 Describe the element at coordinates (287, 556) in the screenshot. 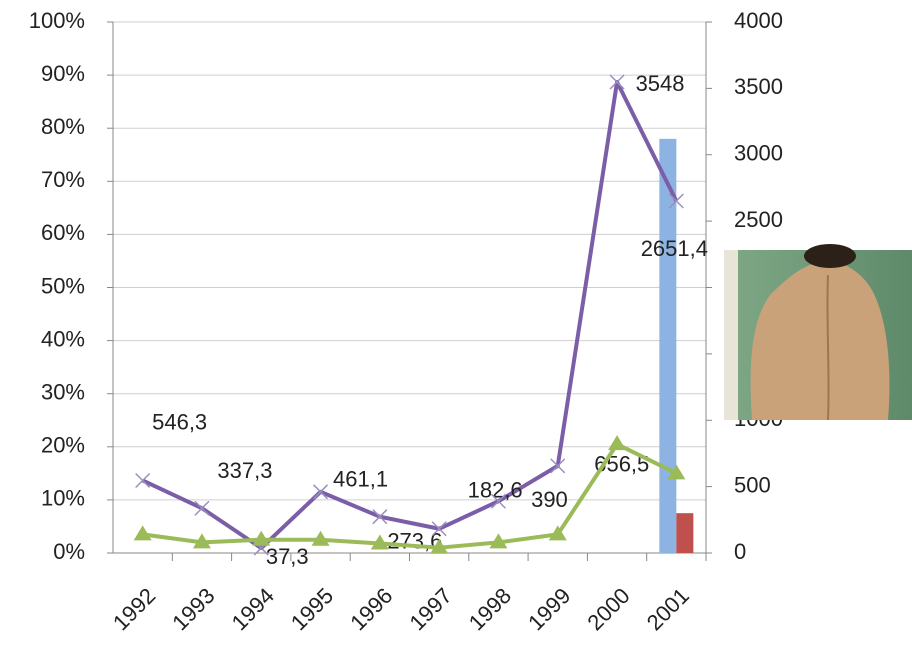

I see `data-label: 37,3` at that location.